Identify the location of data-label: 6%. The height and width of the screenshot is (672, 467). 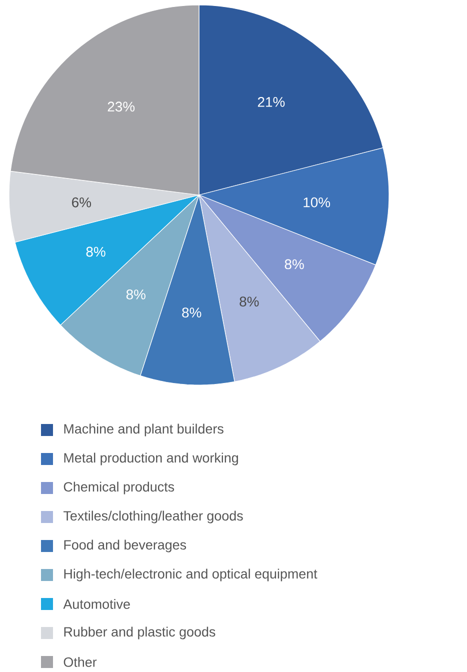
(82, 202).